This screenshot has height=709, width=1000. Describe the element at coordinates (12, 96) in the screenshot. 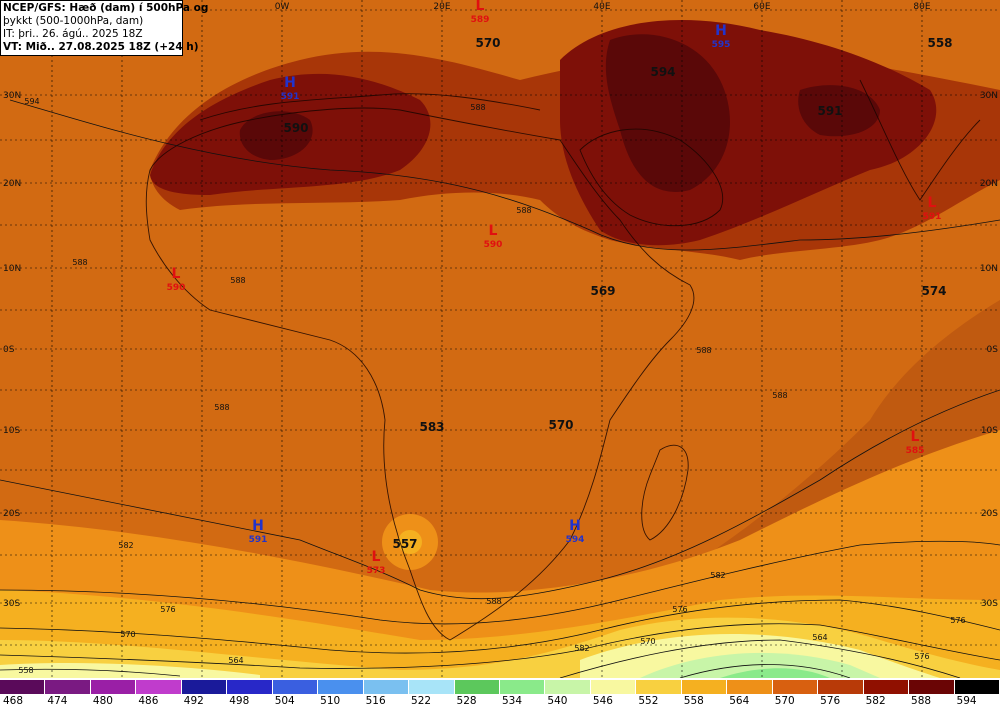

I see `latitude-label-left: 30N` at that location.